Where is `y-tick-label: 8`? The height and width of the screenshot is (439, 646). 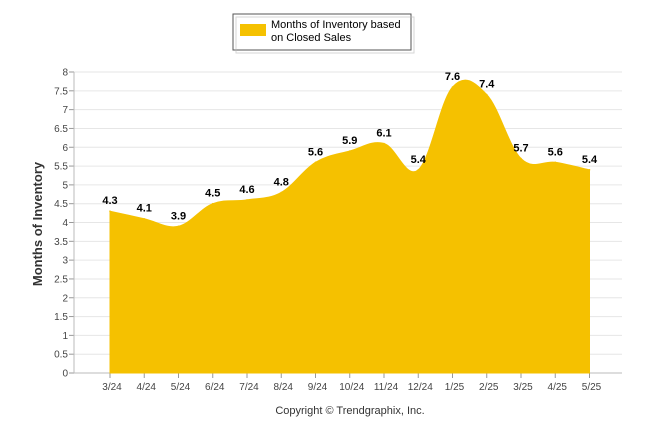 y-tick-label: 8 is located at coordinates (65, 73).